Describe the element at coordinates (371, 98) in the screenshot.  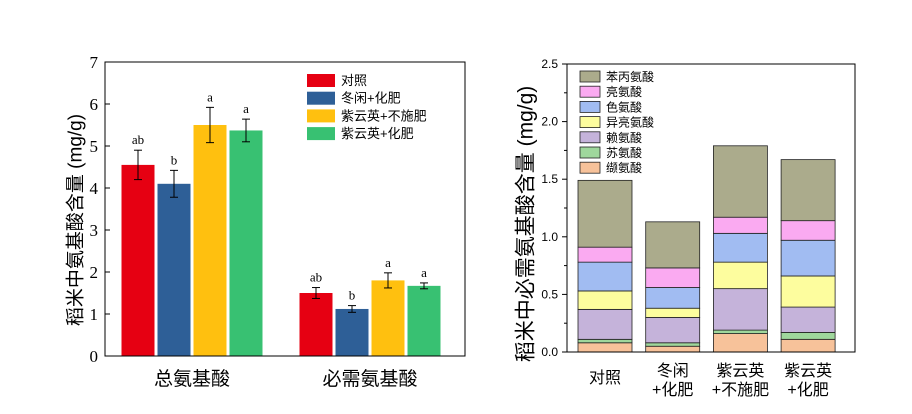
I see `legend-label: 冬闲+化肥` at that location.